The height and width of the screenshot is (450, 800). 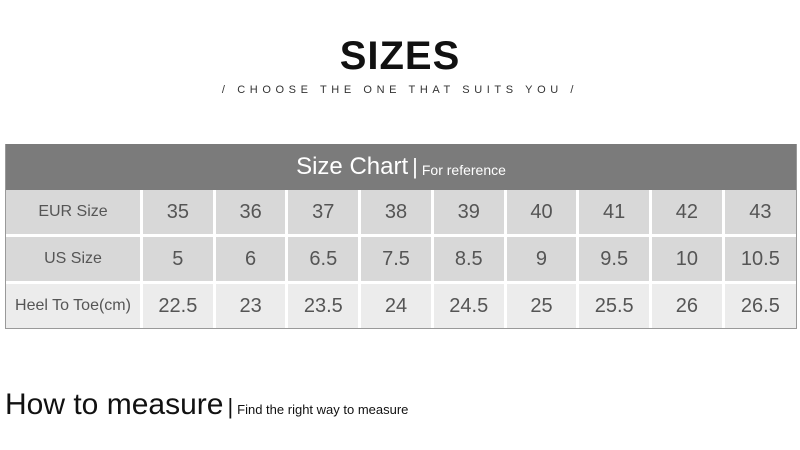 What do you see at coordinates (74, 213) in the screenshot?
I see `row-label: EUR Size` at bounding box center [74, 213].